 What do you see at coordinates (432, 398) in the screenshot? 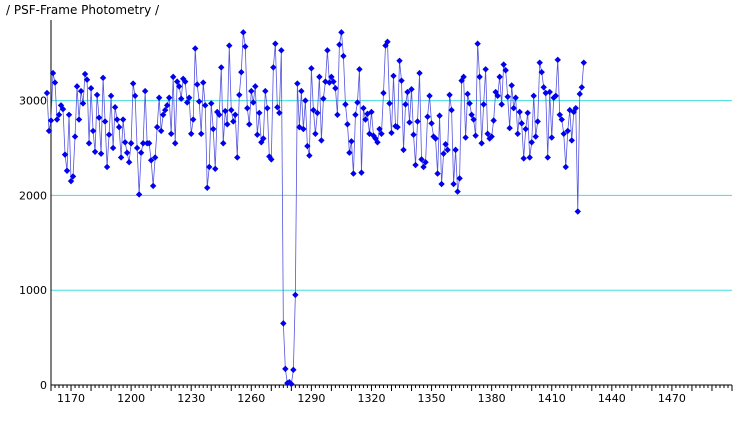
I see `x-tick-label-1350: 1350` at bounding box center [432, 398].